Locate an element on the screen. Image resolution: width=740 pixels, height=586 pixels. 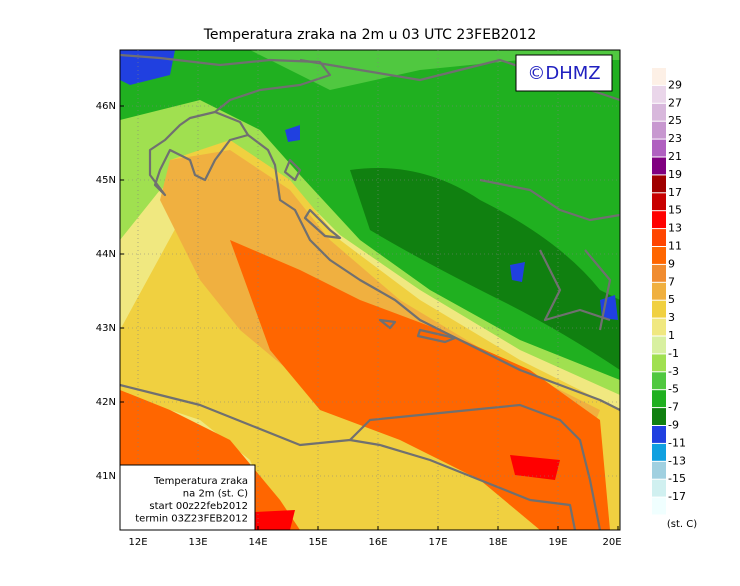
lat-label: 41N is located at coordinates (106, 476).